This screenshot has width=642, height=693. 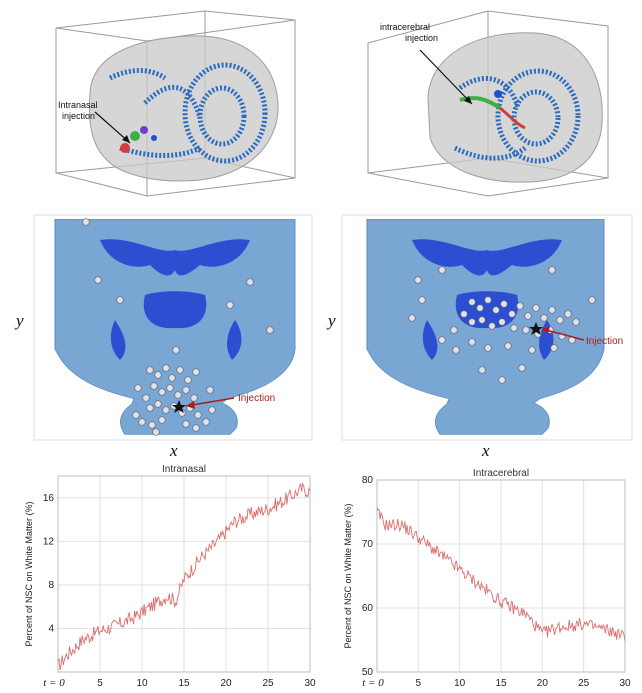 I want to click on annotation-text-line1: Intranasal, so click(x=78, y=105).